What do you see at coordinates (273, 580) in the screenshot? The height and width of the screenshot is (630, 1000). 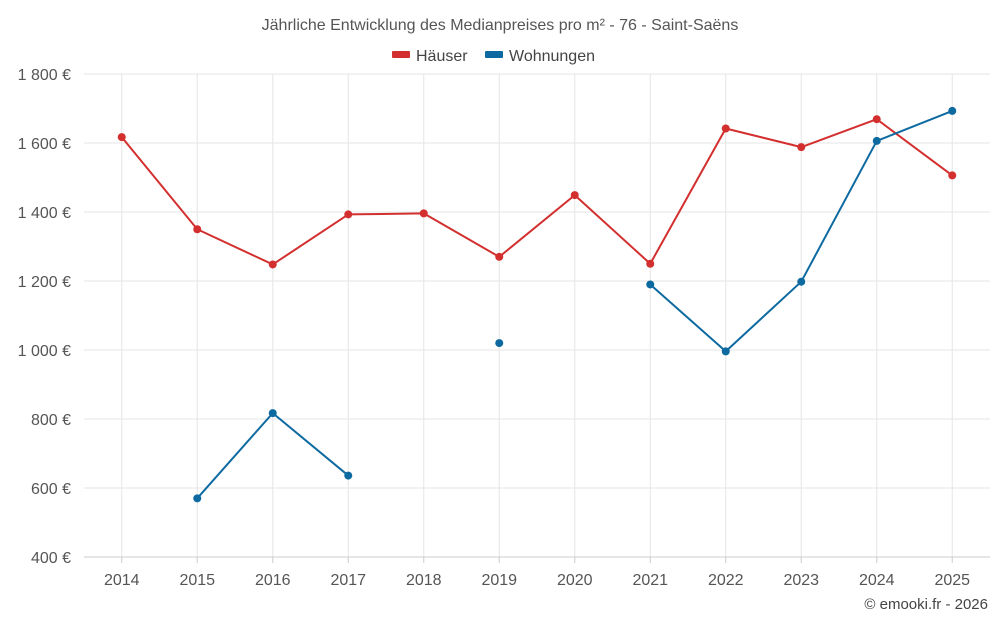 I see `x-tick-label: 2016` at bounding box center [273, 580].